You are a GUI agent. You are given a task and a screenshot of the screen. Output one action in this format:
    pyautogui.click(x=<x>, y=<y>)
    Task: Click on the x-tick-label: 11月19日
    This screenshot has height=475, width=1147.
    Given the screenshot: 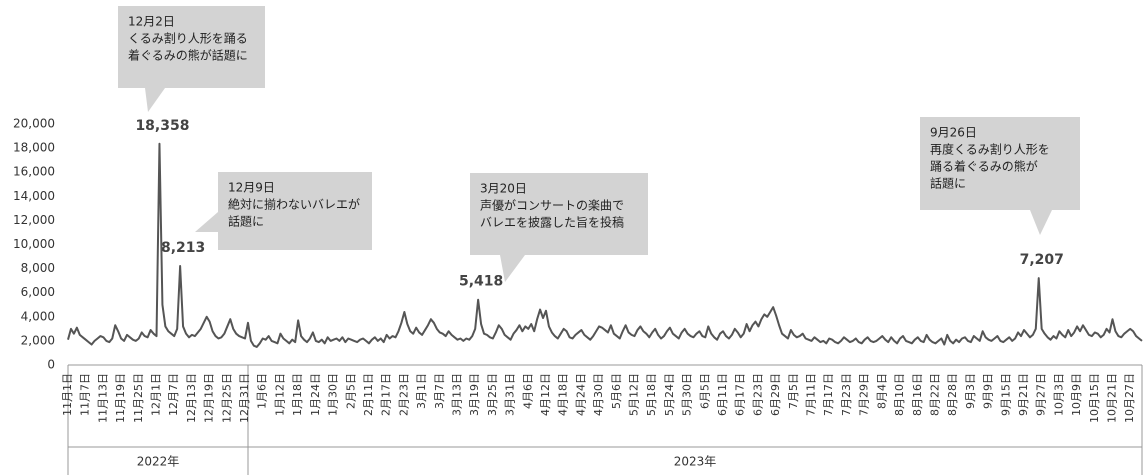 What is the action you would take?
    pyautogui.click(x=120, y=398)
    